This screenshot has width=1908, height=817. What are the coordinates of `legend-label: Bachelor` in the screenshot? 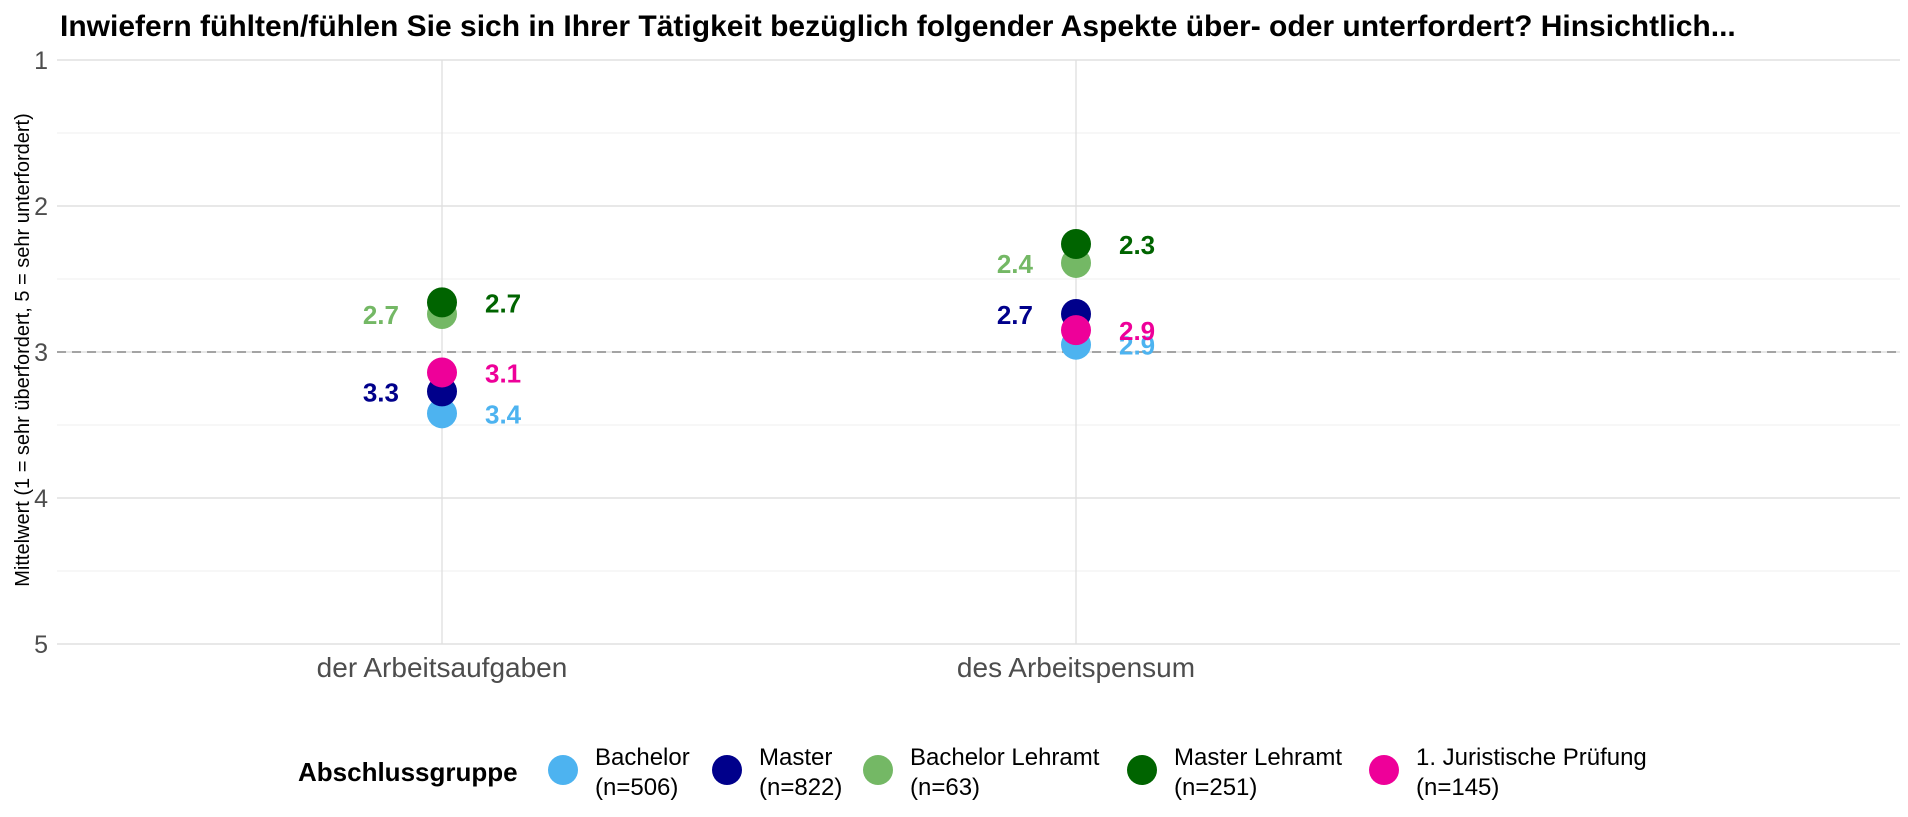 It's located at (642, 757).